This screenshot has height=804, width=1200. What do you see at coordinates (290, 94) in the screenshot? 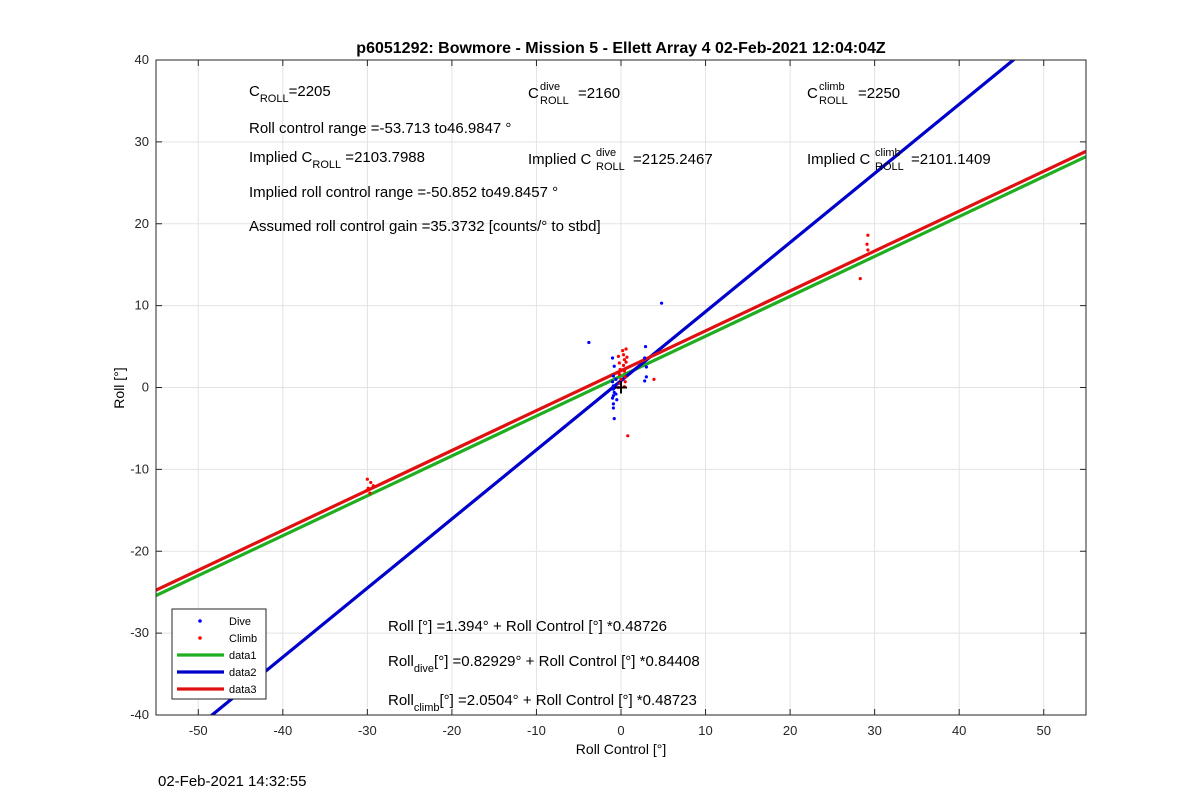
I see `c-roll-annotation: CROLL=2205` at bounding box center [290, 94].